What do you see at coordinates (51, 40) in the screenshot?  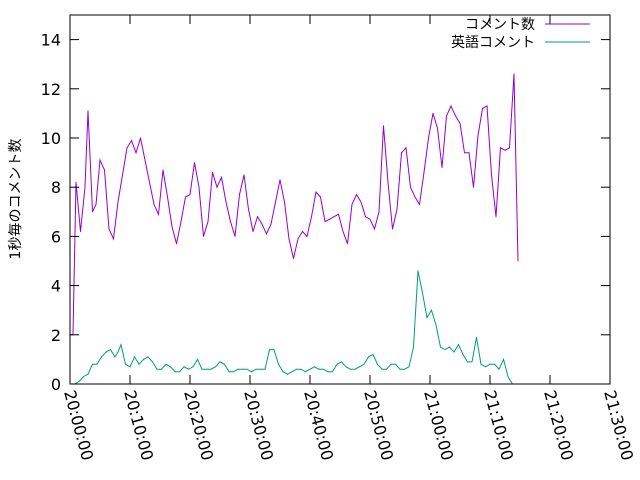 I see `y-tick-label: 14` at bounding box center [51, 40].